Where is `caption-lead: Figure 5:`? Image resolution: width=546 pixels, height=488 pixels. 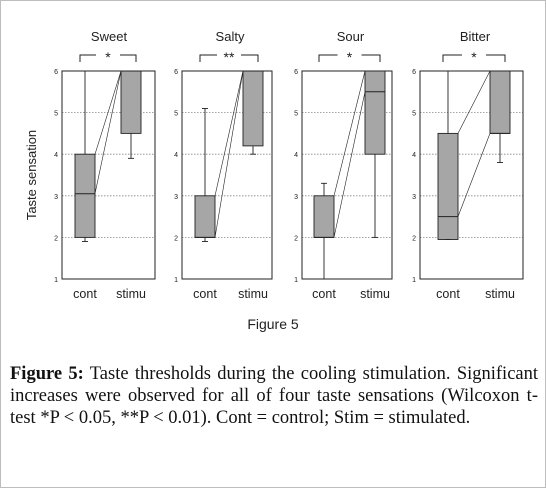 caption-lead: Figure 5: is located at coordinates (47, 374).